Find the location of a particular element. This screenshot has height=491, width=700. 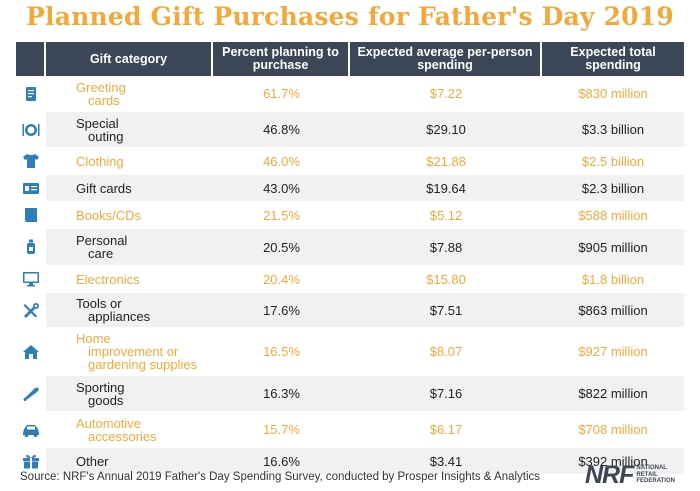

column-header-total: Expected total spending is located at coordinates (613, 59).